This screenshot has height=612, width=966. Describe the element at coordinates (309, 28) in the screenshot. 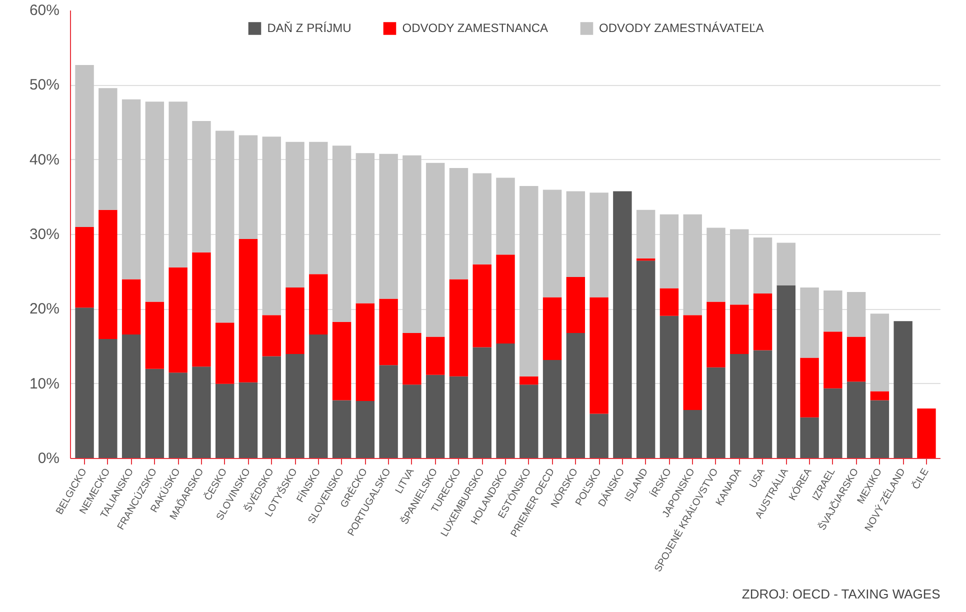

I see `legend-label: DAŇ Z PRÍJMU` at that location.